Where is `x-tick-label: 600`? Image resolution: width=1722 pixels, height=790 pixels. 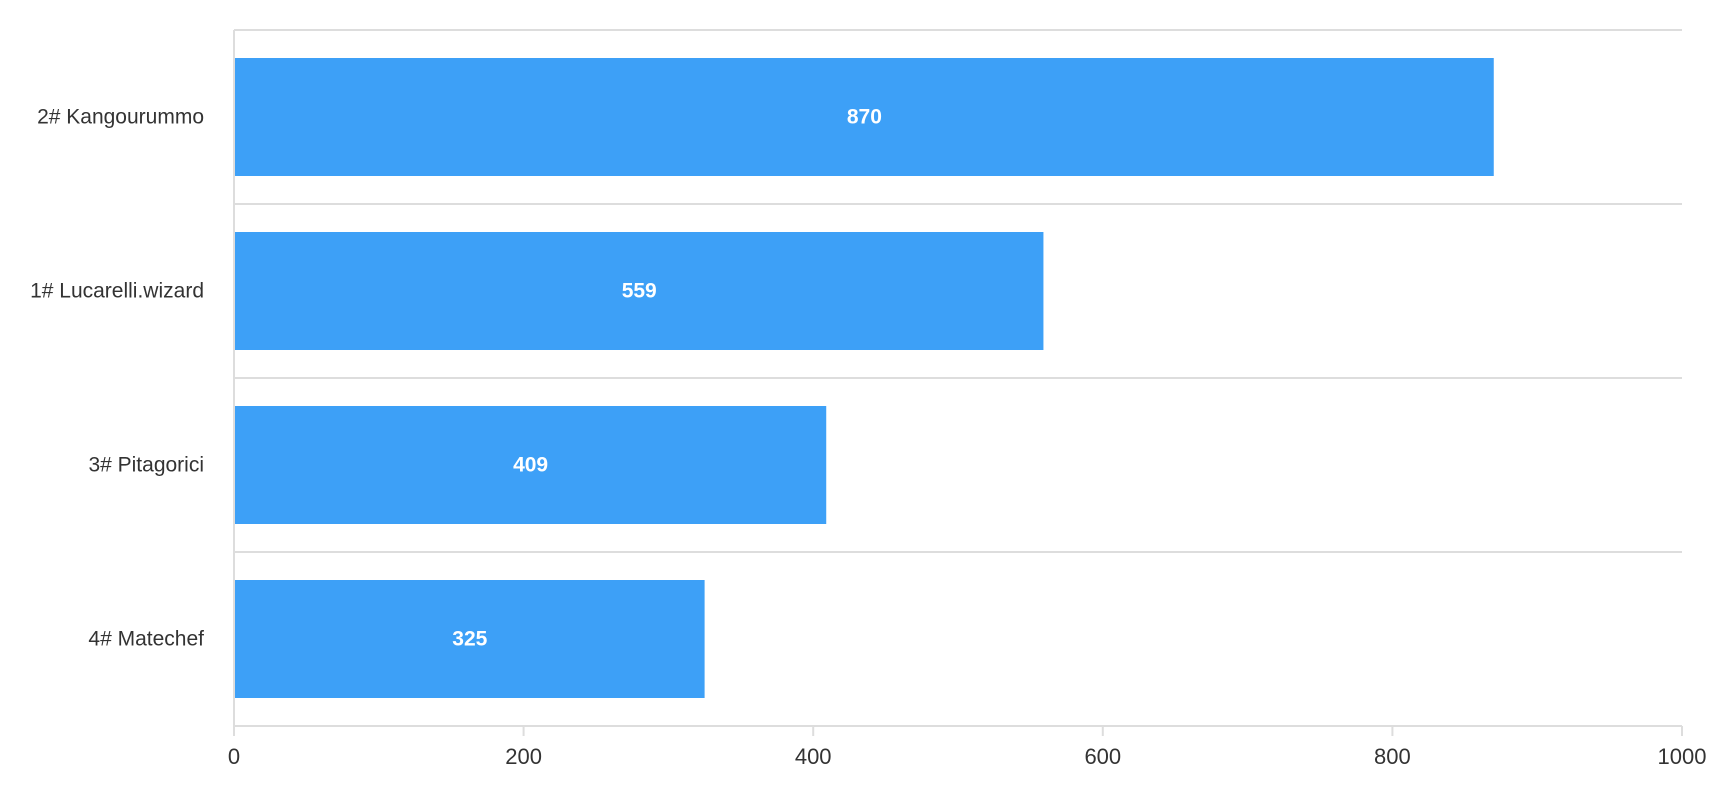
x-tick-label: 600 is located at coordinates (1102, 756).